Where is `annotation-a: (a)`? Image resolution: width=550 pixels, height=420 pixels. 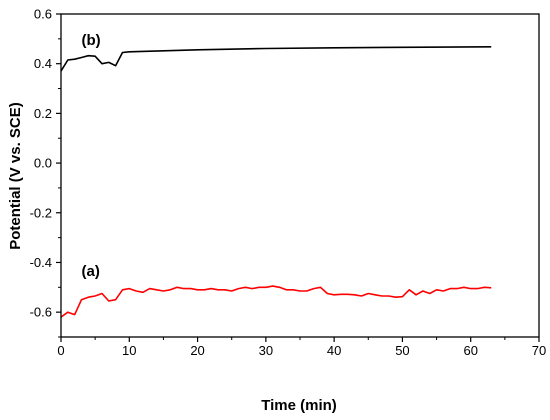
annotation-a: (a) is located at coordinates (90, 271).